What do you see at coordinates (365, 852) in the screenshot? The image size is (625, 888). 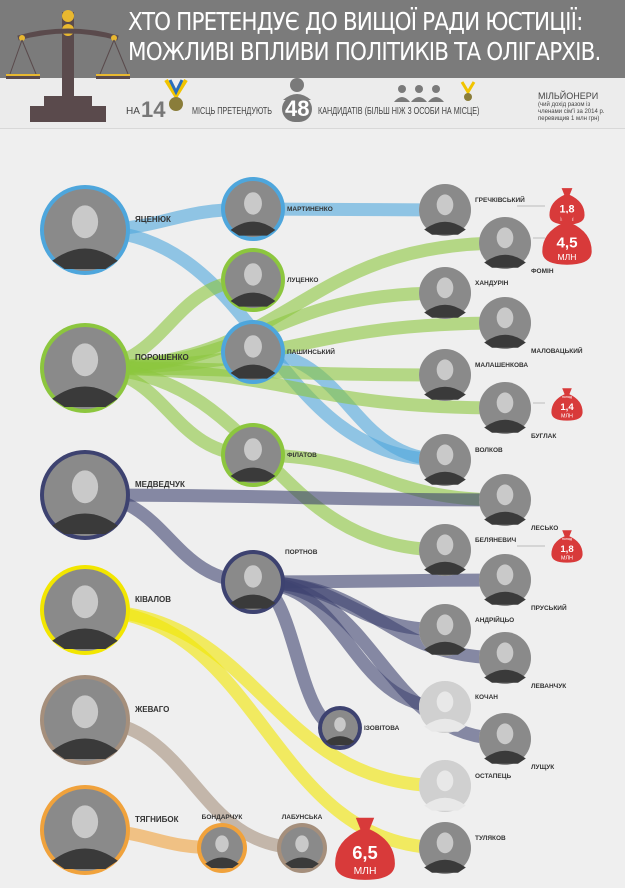 I see `money-value: 6,5` at bounding box center [365, 852].